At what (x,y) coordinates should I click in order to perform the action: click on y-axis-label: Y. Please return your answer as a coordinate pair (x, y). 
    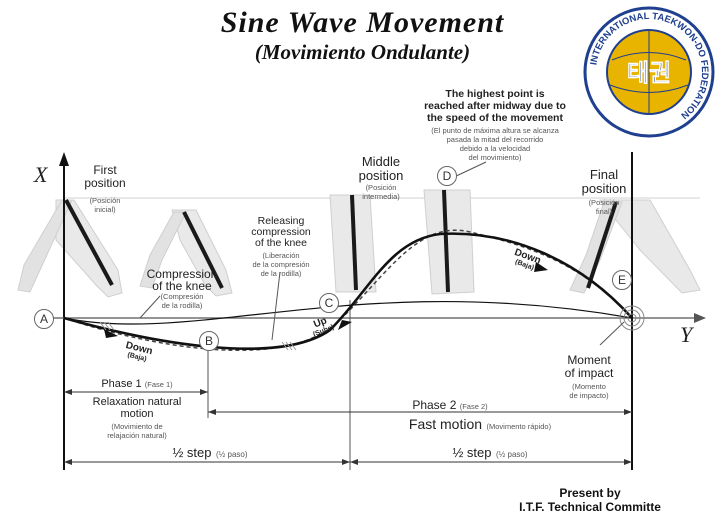
    Looking at the image, I should click on (686, 334).